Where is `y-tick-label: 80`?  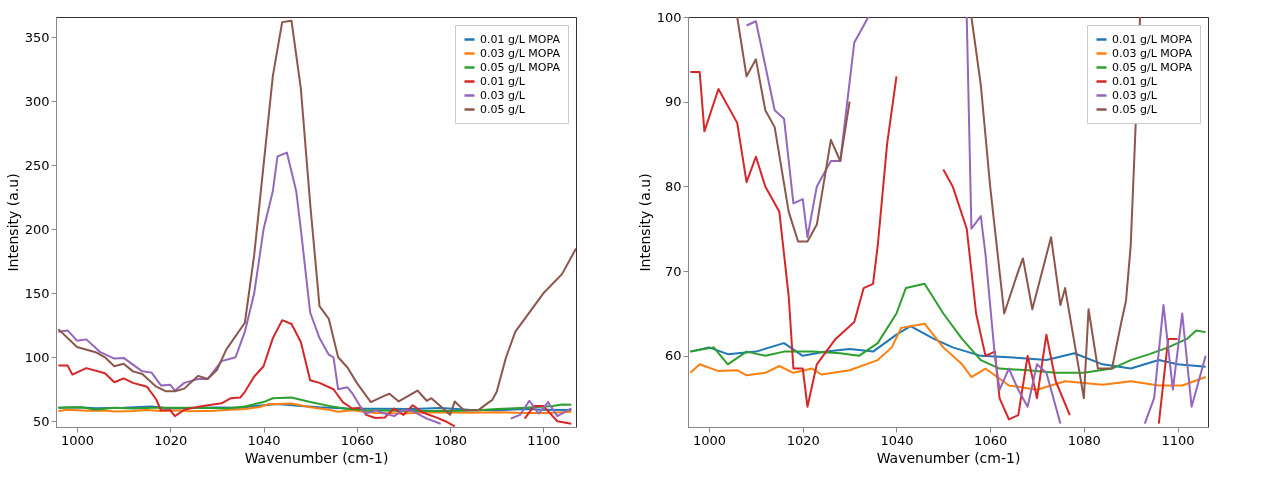
y-tick-label: 80 is located at coordinates (673, 186).